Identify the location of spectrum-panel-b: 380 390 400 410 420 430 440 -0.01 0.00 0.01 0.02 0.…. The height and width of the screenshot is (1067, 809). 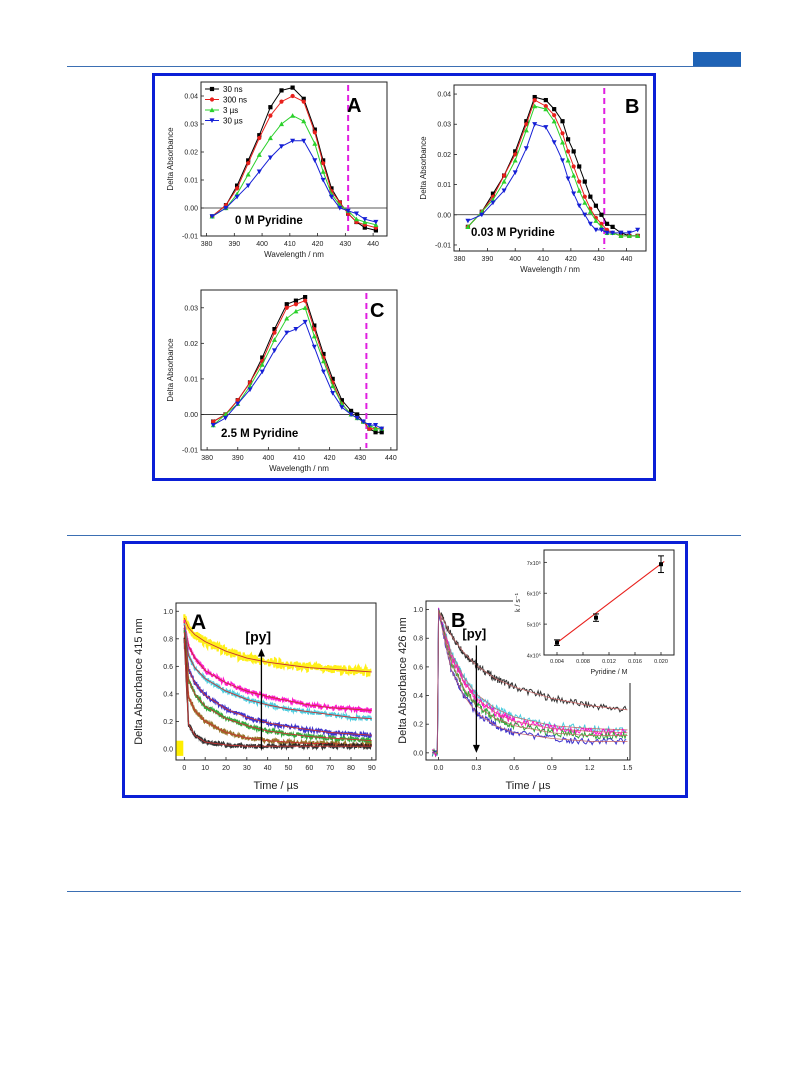
(533, 179).